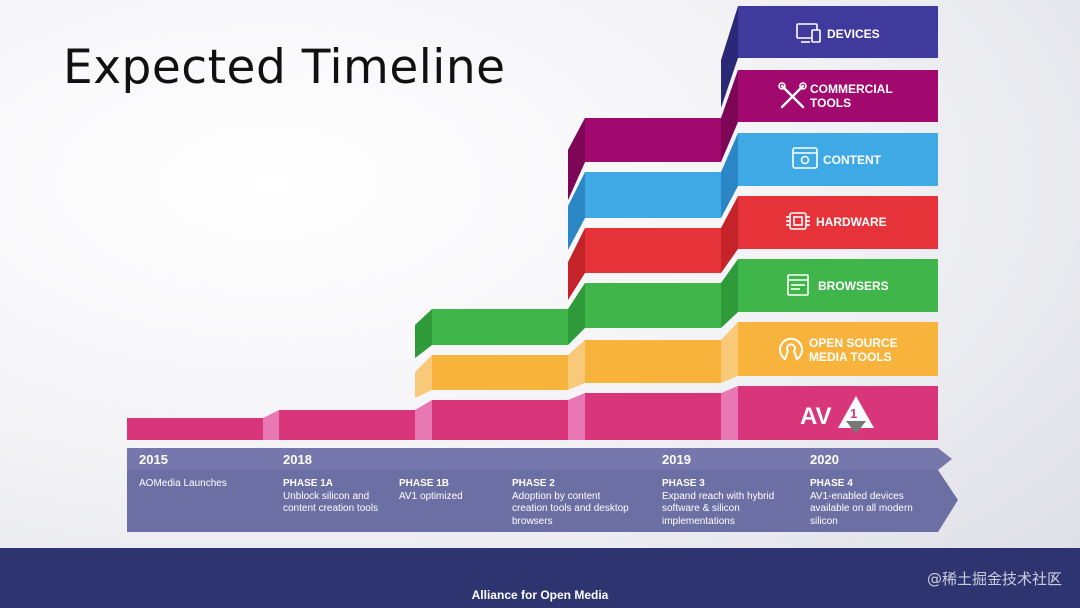 This screenshot has height=608, width=1080. Describe the element at coordinates (829, 57) in the screenshot. I see `devices-row` at that location.